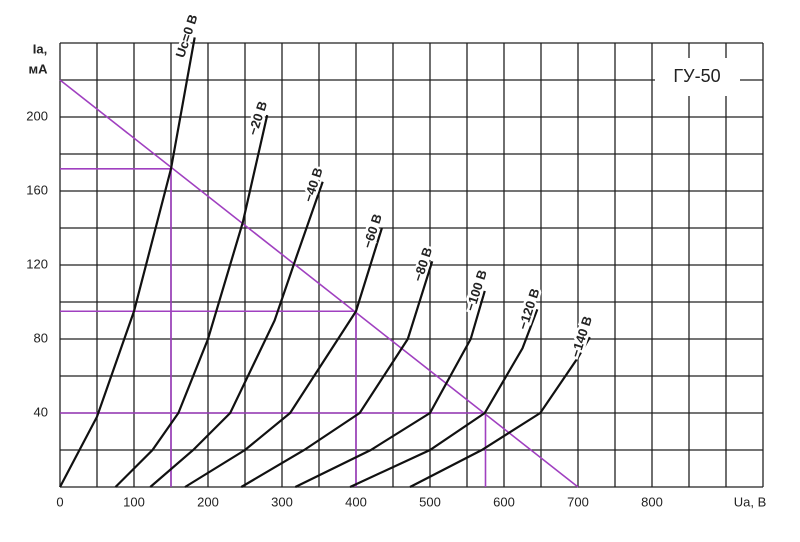 This screenshot has height=542, width=800. Describe the element at coordinates (282, 501) in the screenshot. I see `x-tick-label: 300` at that location.